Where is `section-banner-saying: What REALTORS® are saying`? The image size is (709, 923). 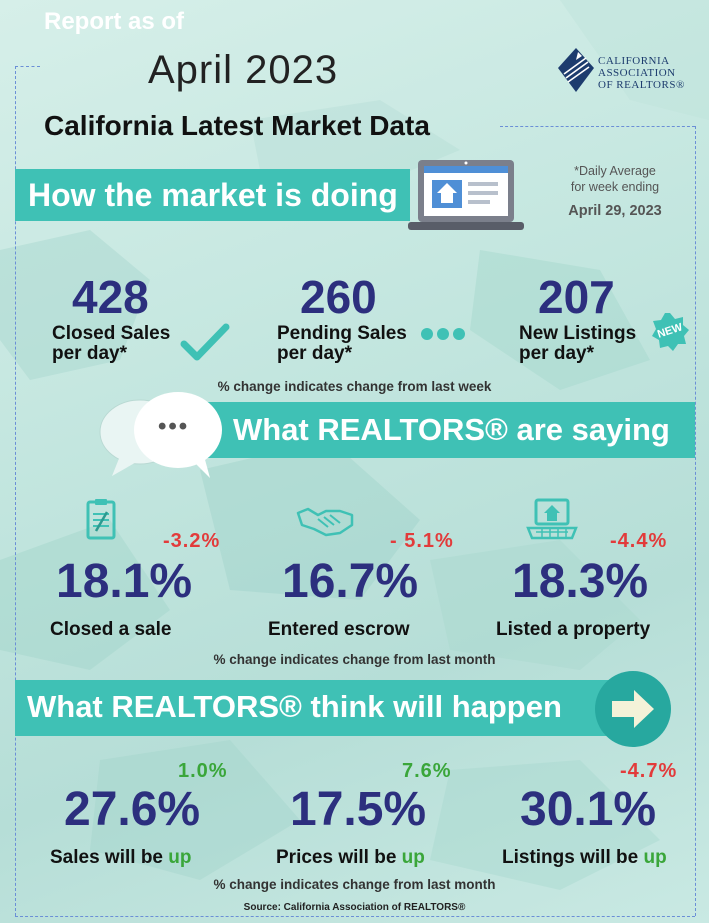 section-banner-saying: What REALTORS® are saying is located at coordinates (445, 430).